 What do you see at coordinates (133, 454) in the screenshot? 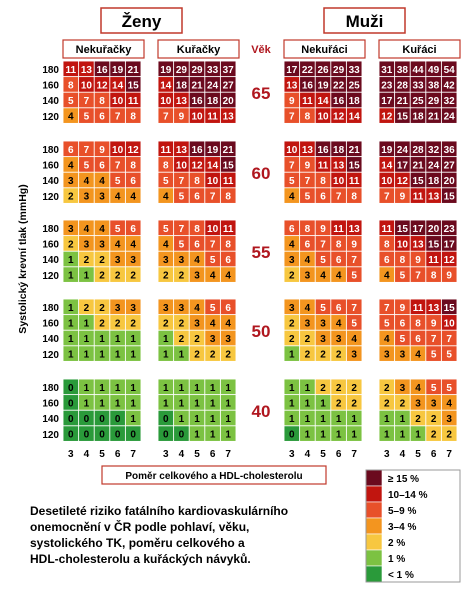
I see `cholesterol-tick: 7` at bounding box center [133, 454].